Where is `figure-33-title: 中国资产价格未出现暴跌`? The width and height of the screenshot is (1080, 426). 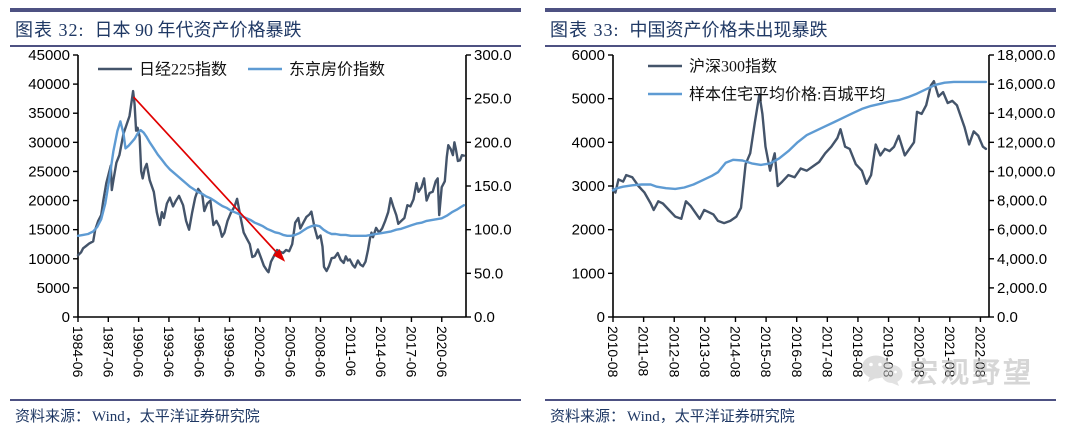 figure-33-title: 中国资产价格未出现暴跌 is located at coordinates (728, 30).